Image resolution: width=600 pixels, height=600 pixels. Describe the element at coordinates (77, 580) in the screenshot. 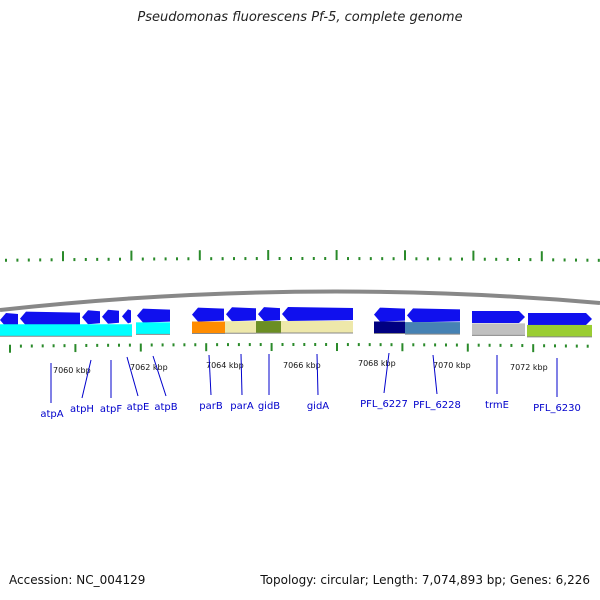

I see `accession-text: Accession: NC_004129` at that location.